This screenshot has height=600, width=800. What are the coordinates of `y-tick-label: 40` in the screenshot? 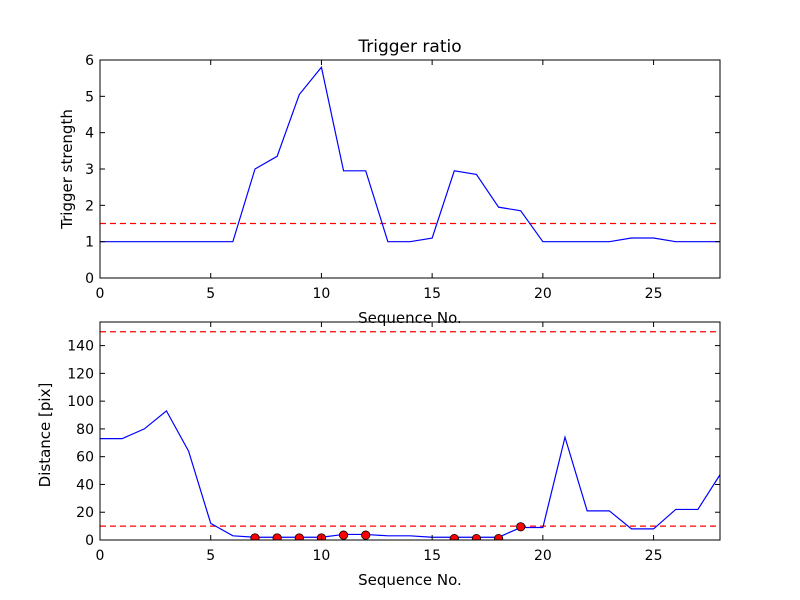 It's located at (85, 485).